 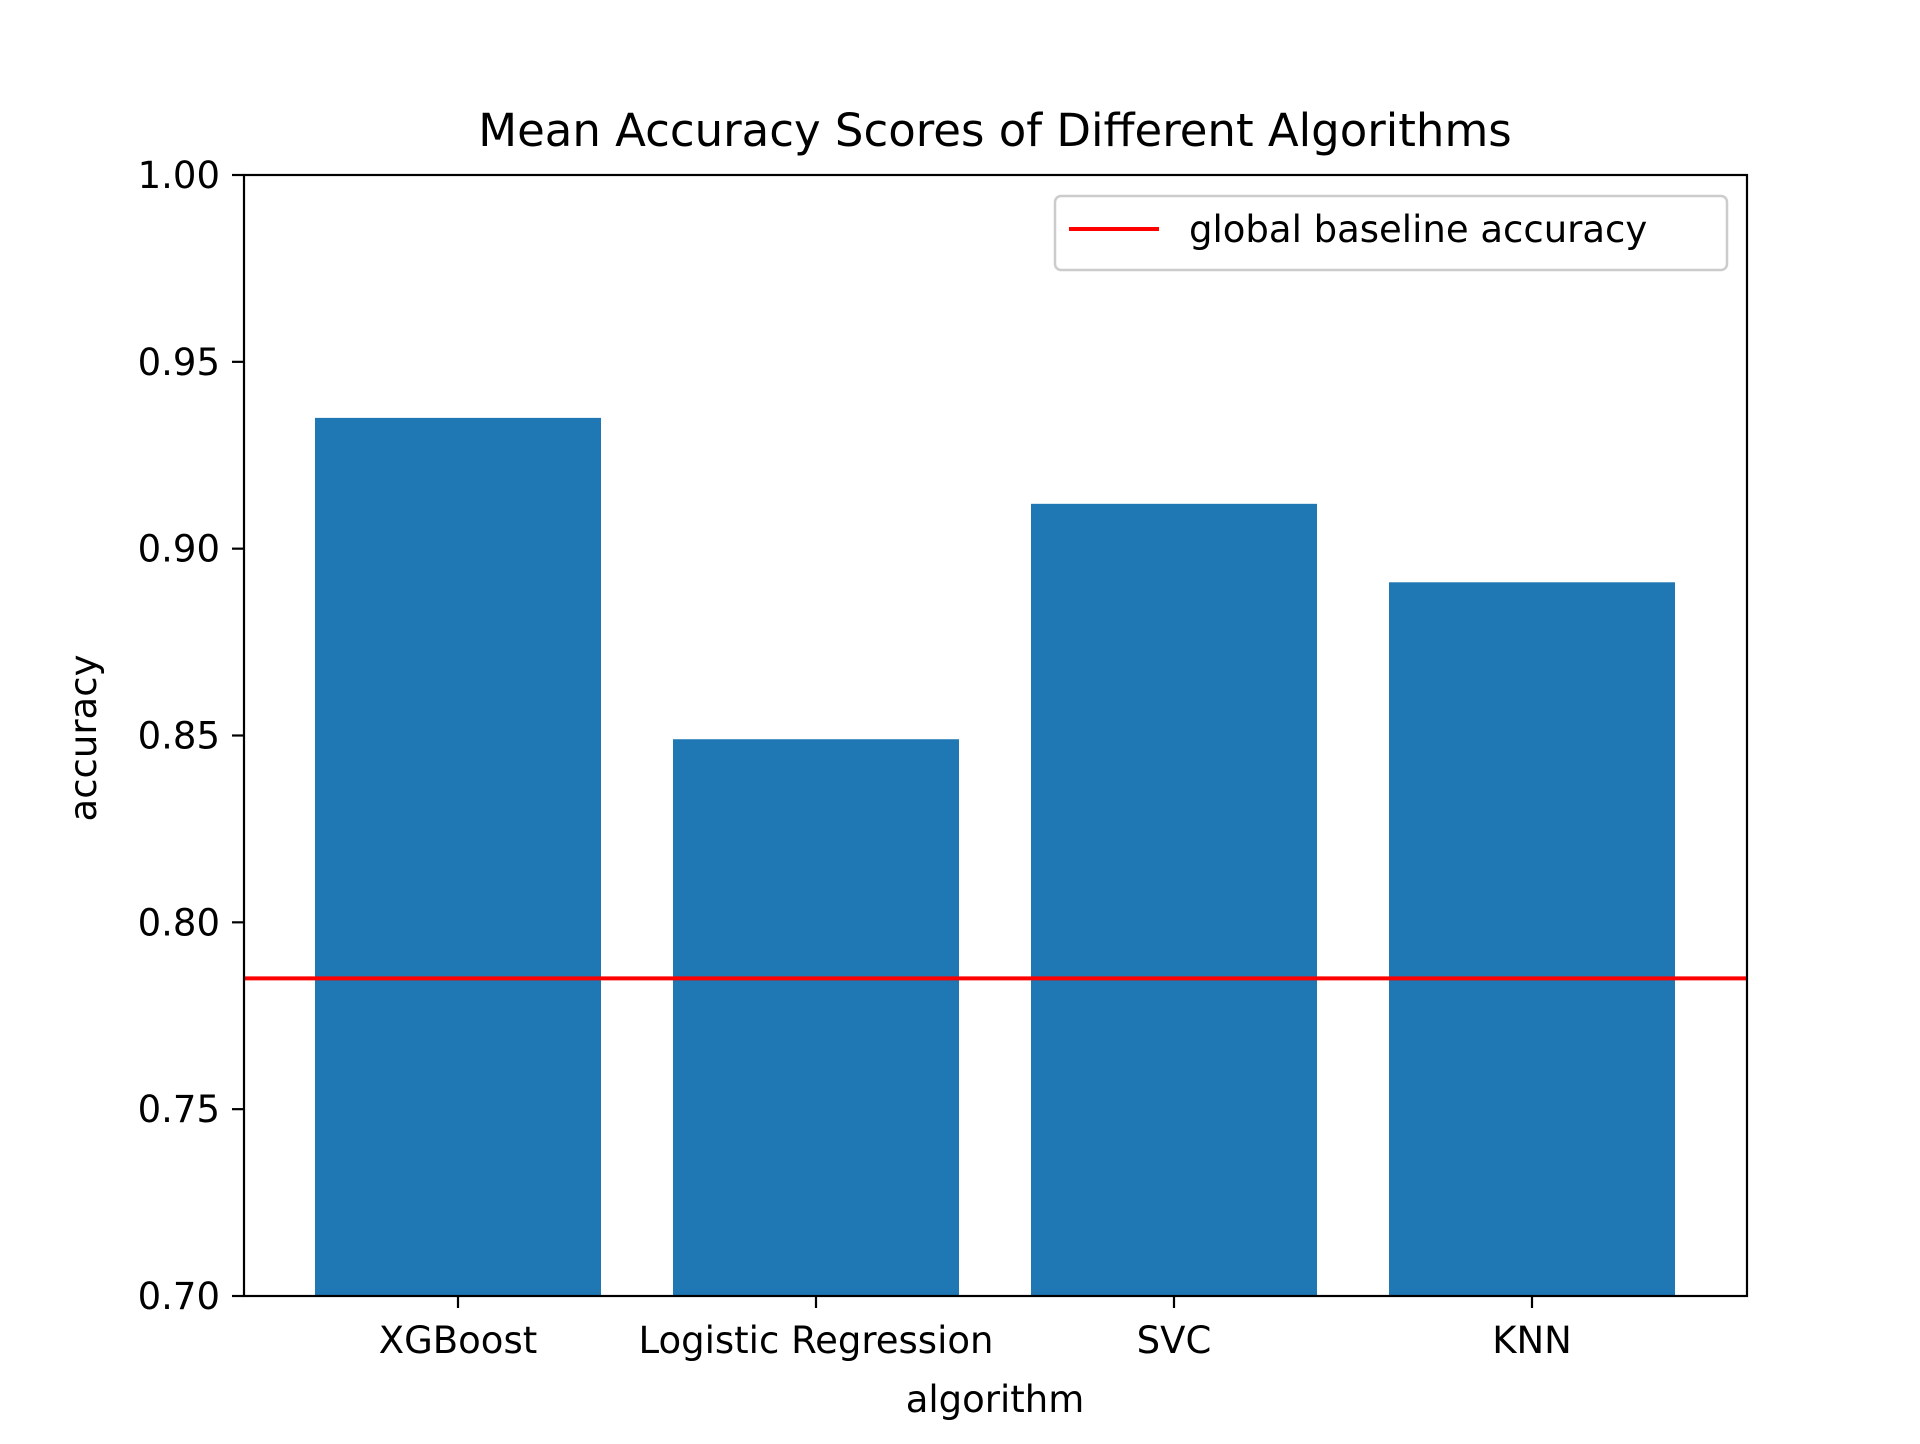 What do you see at coordinates (458, 1340) in the screenshot?
I see `x-tick-label: XGBoost` at bounding box center [458, 1340].